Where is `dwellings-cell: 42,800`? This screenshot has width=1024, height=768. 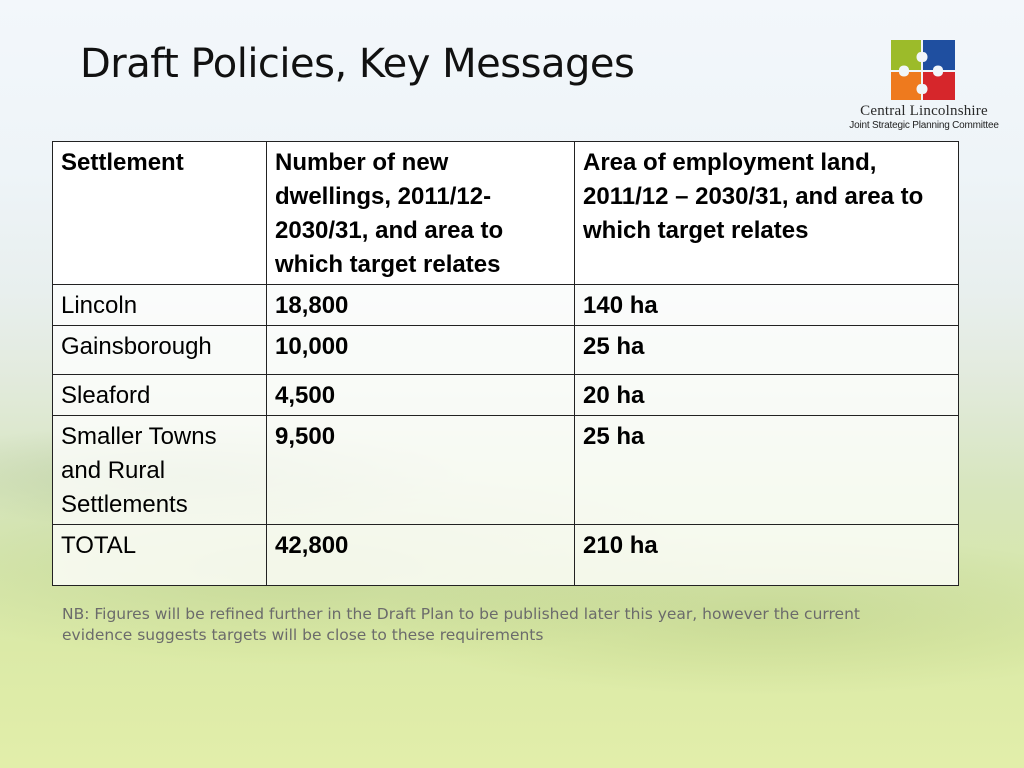
dwellings-cell: 42,800 is located at coordinates (420, 555).